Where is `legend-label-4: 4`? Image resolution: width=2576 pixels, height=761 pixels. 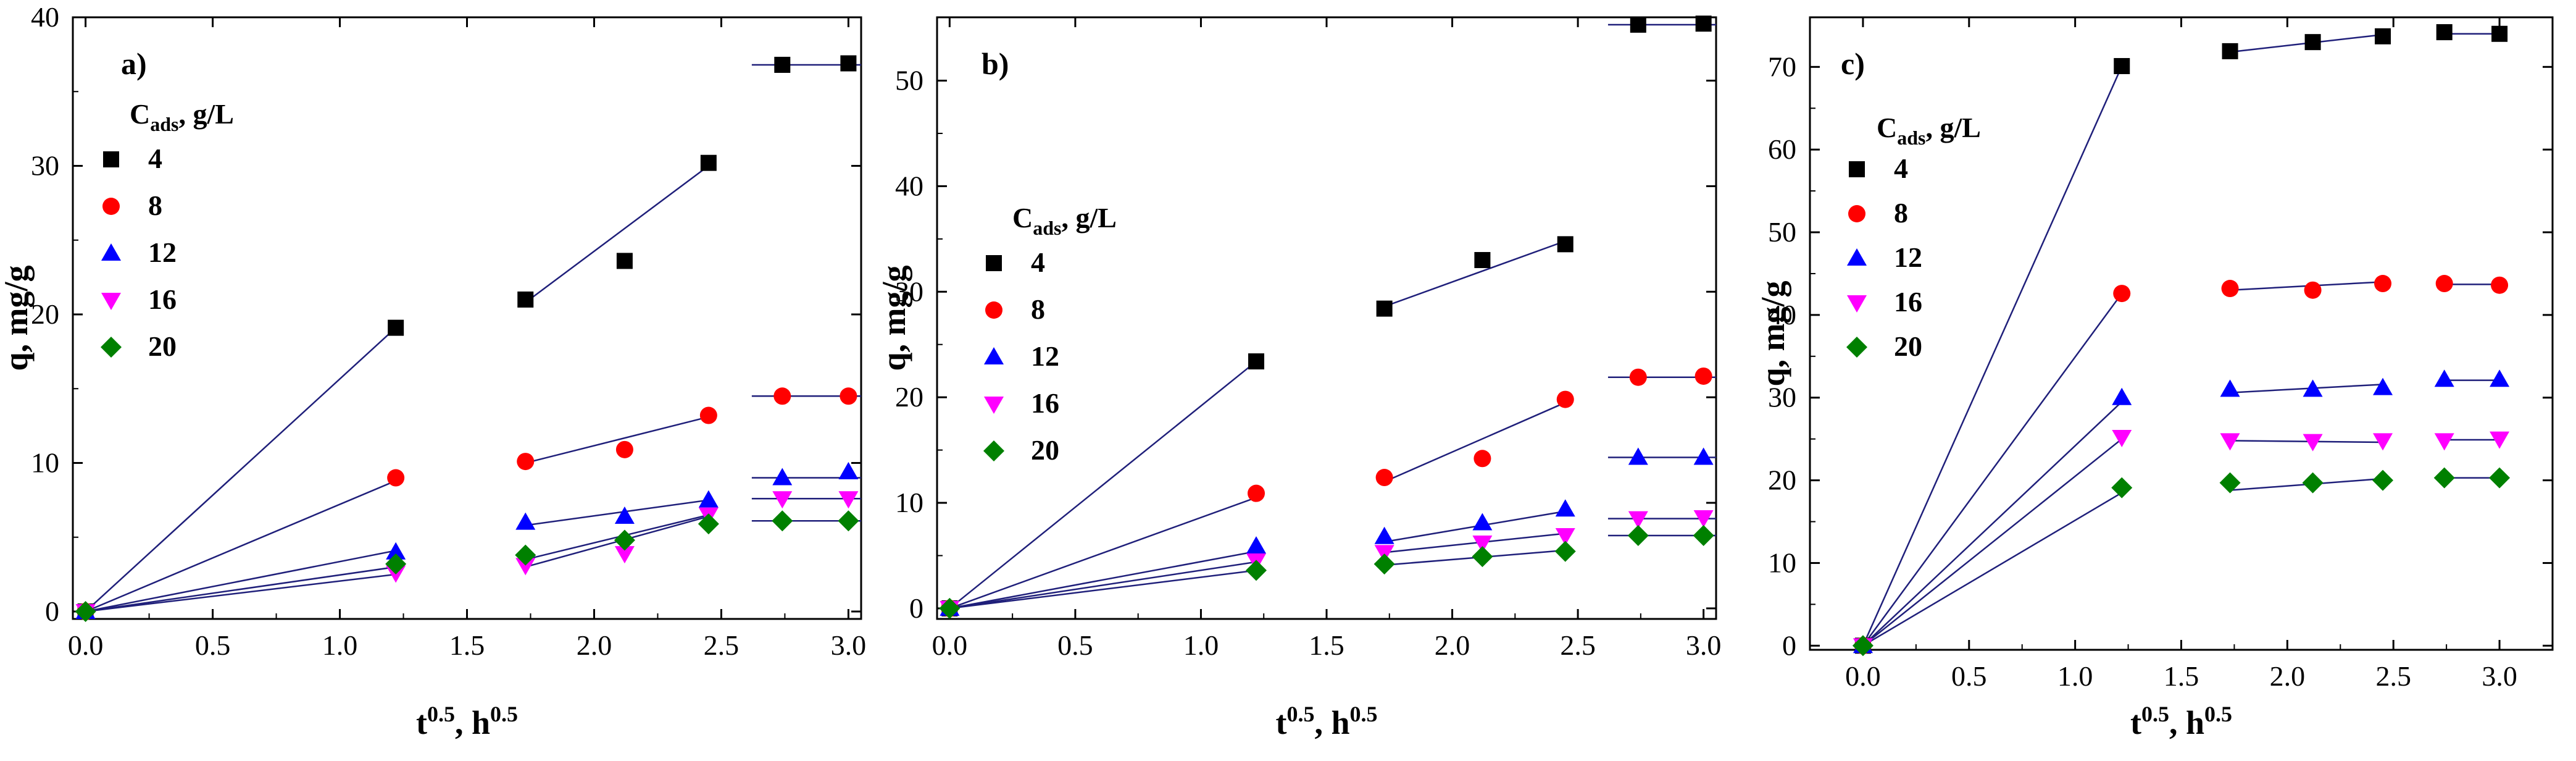
legend-label-4: 4 is located at coordinates (155, 159).